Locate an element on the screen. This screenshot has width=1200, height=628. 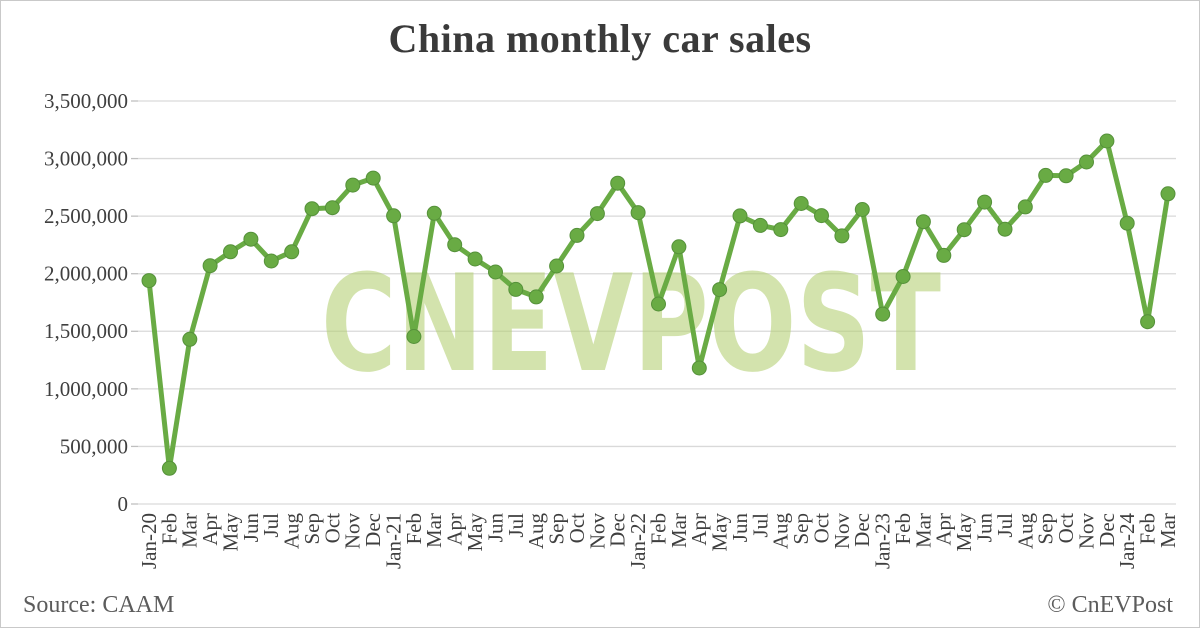
y-axis-label: 500,000 is located at coordinates (94, 446).